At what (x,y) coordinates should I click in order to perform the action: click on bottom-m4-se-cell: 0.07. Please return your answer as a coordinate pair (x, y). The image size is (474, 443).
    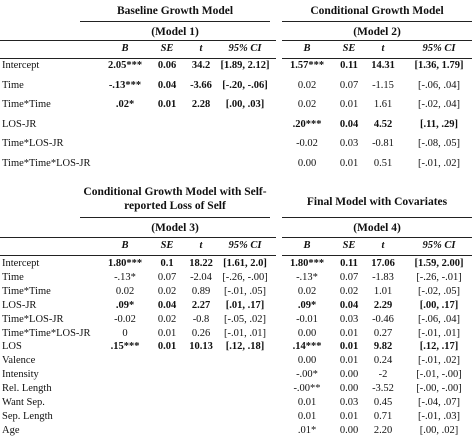
    Looking at the image, I should click on (349, 277).